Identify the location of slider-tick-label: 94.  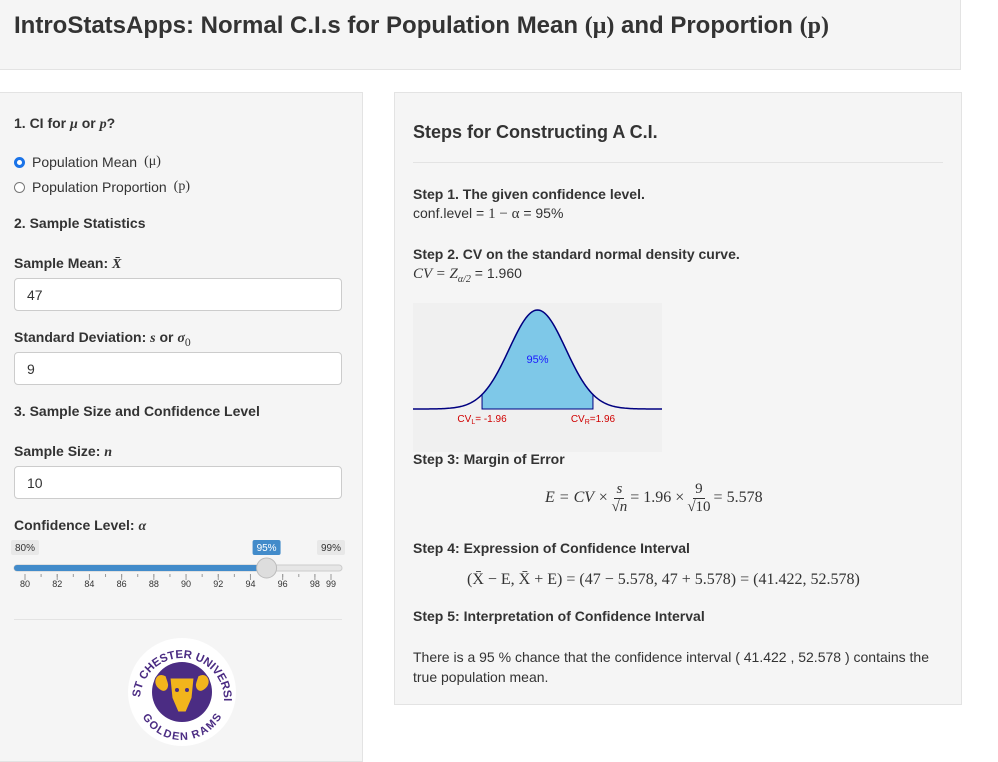
(250, 584).